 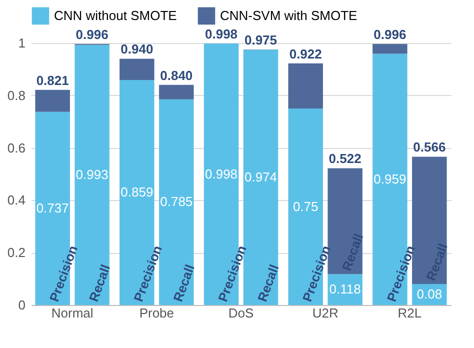 What do you see at coordinates (92, 174) in the screenshot?
I see `data-label: 0.993` at bounding box center [92, 174].